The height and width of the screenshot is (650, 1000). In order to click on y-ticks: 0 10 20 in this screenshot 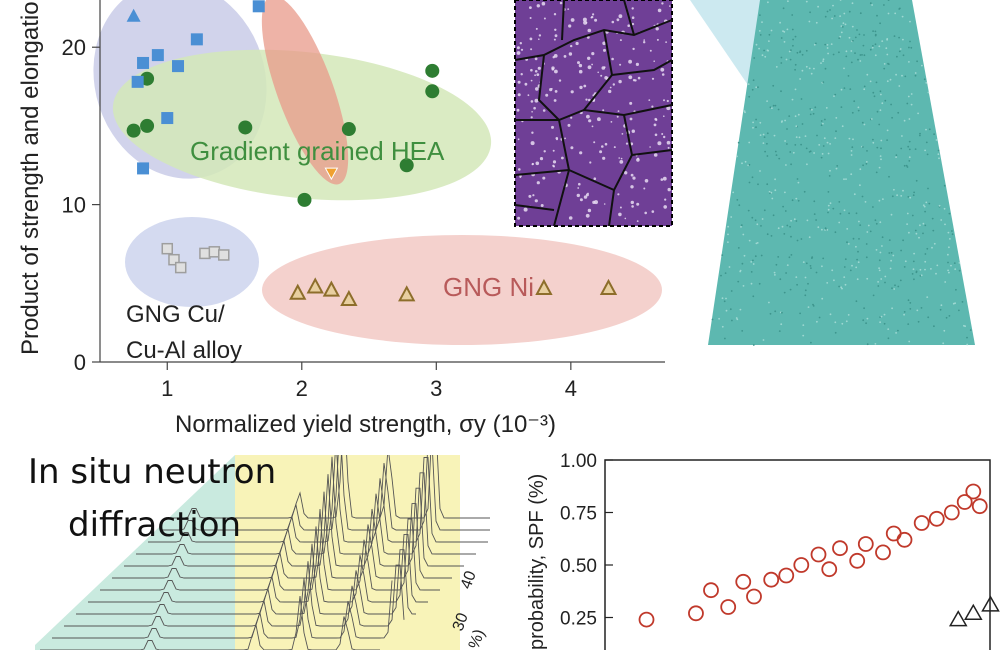, I will do `click(81, 205)`.